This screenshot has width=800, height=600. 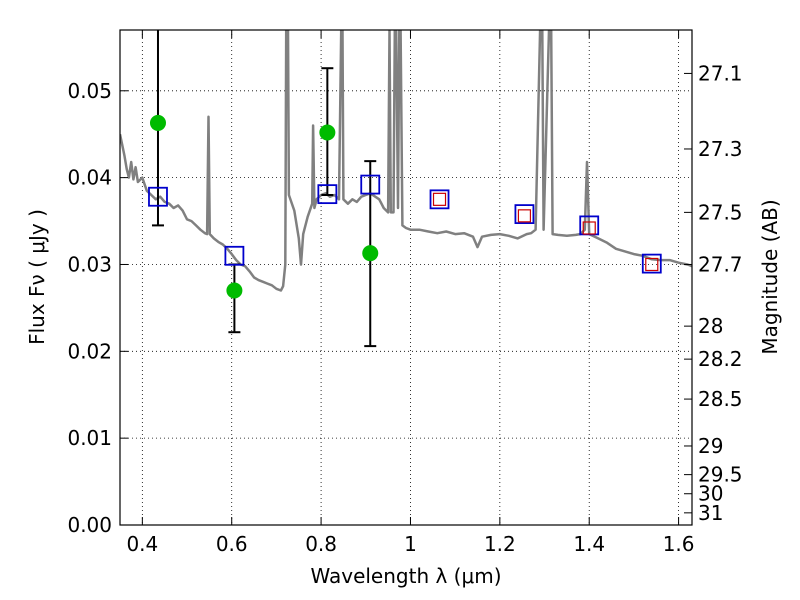 What do you see at coordinates (405, 224) in the screenshot?
I see `model-squares` at bounding box center [405, 224].